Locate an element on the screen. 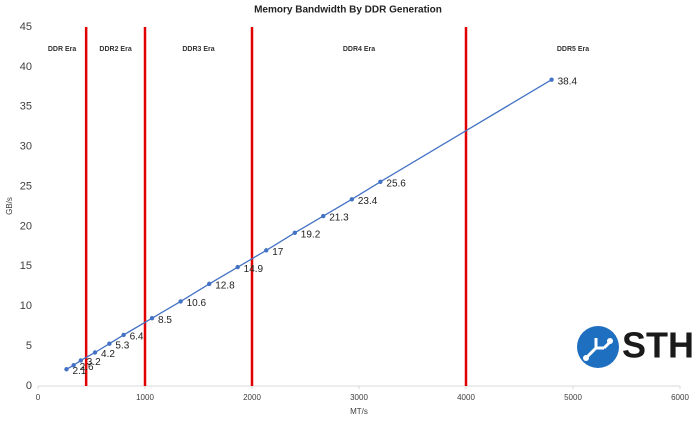  data-label: 14.9 is located at coordinates (254, 269).